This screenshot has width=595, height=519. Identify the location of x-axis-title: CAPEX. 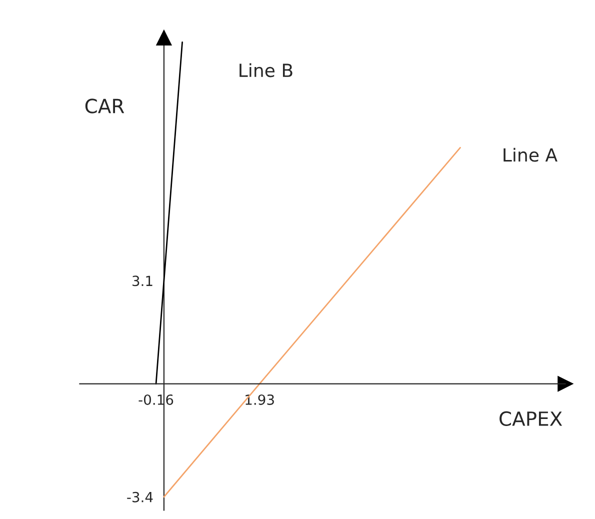
(531, 418).